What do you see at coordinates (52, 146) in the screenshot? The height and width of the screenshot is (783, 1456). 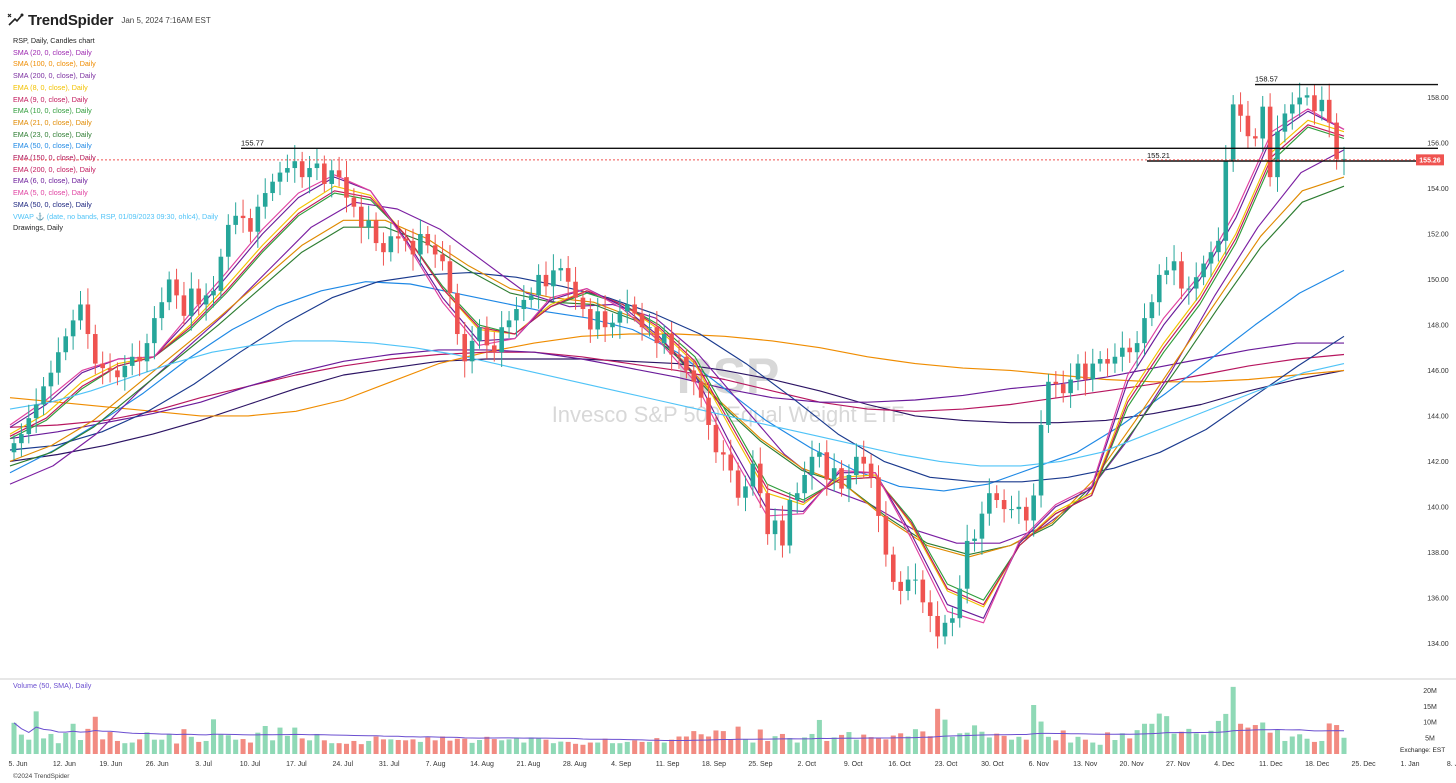 I see `indicator-9: EMA (50, 0, close), Daily` at bounding box center [52, 146].